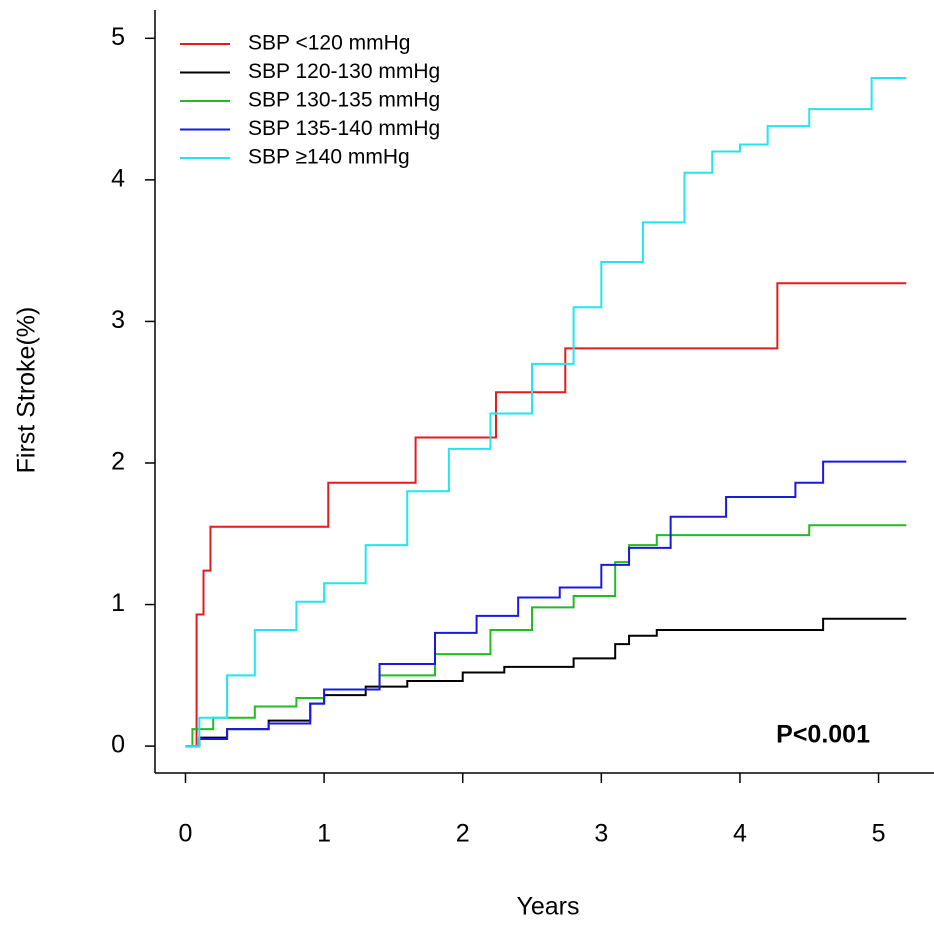 The width and height of the screenshot is (934, 927). I want to click on legend-label: SBP <120 mmHg, so click(329, 43).